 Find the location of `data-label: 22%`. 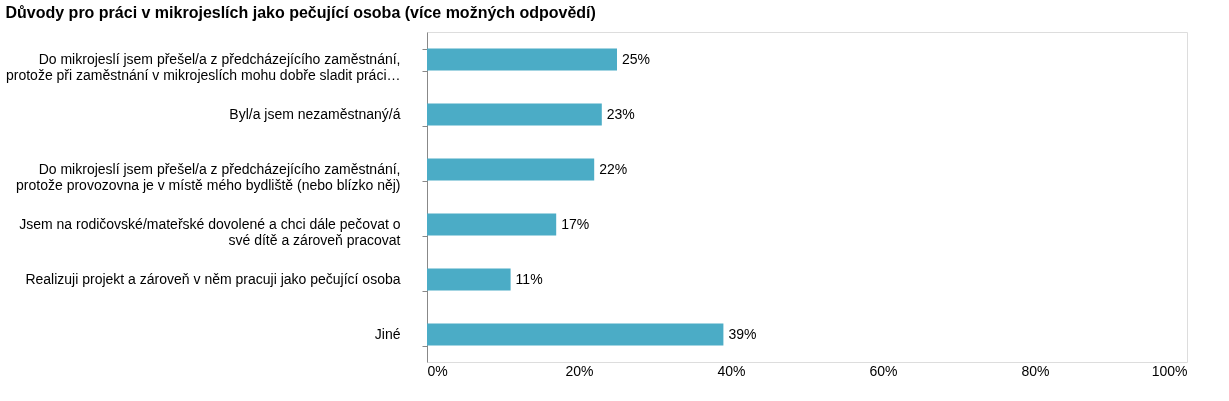

data-label: 22% is located at coordinates (613, 168).